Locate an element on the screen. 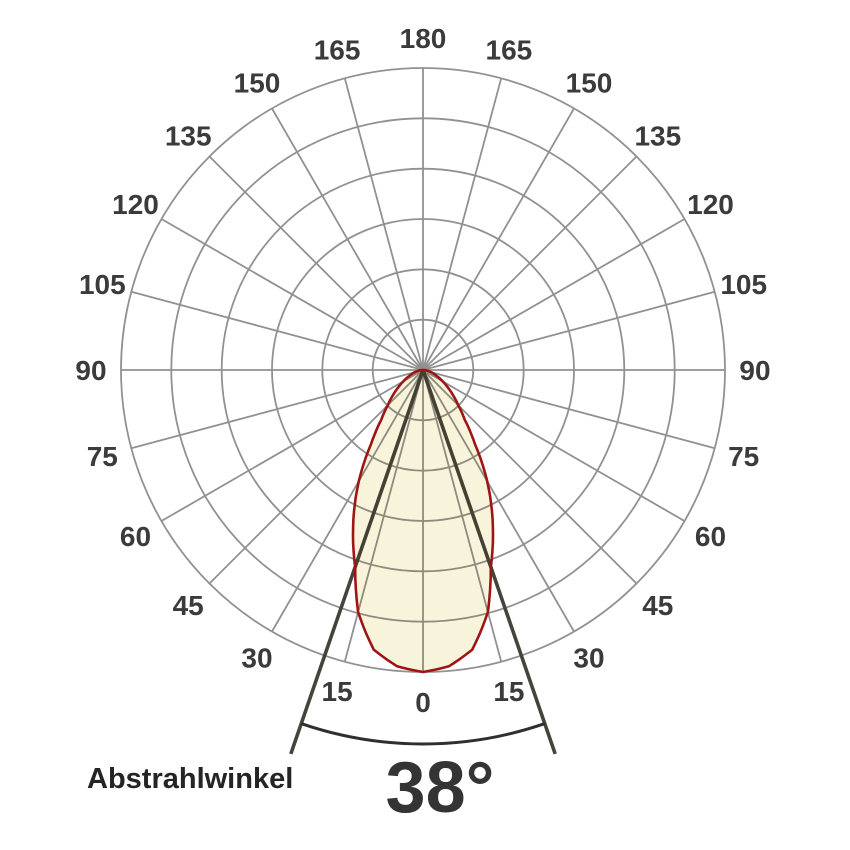 The height and width of the screenshot is (850, 850). intensity-lobe-fill is located at coordinates (423, 521).